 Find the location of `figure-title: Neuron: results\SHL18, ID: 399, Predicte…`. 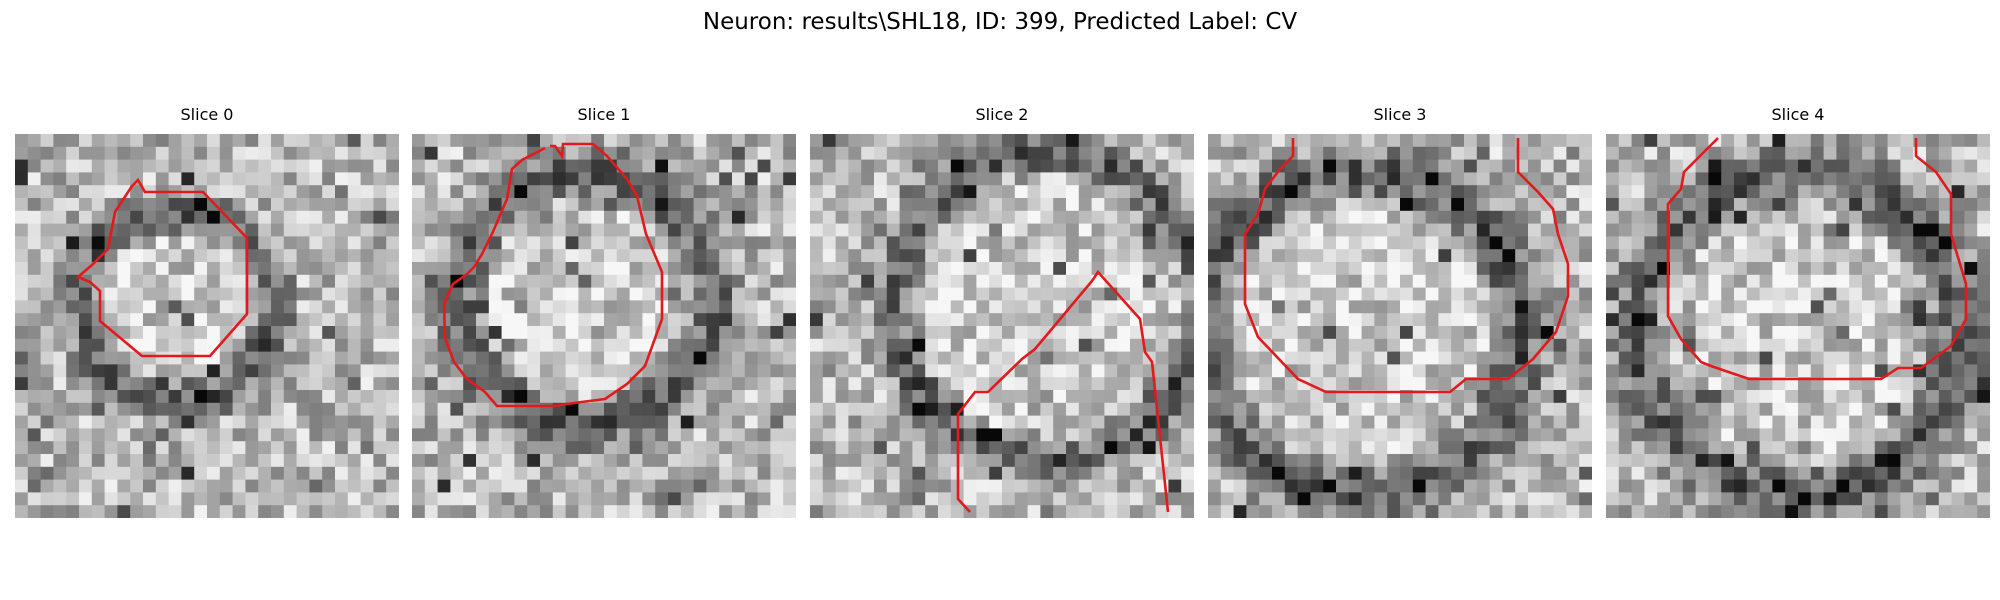

figure-title: Neuron: results\SHL18, ID: 399, Predicte… is located at coordinates (1000, 22).